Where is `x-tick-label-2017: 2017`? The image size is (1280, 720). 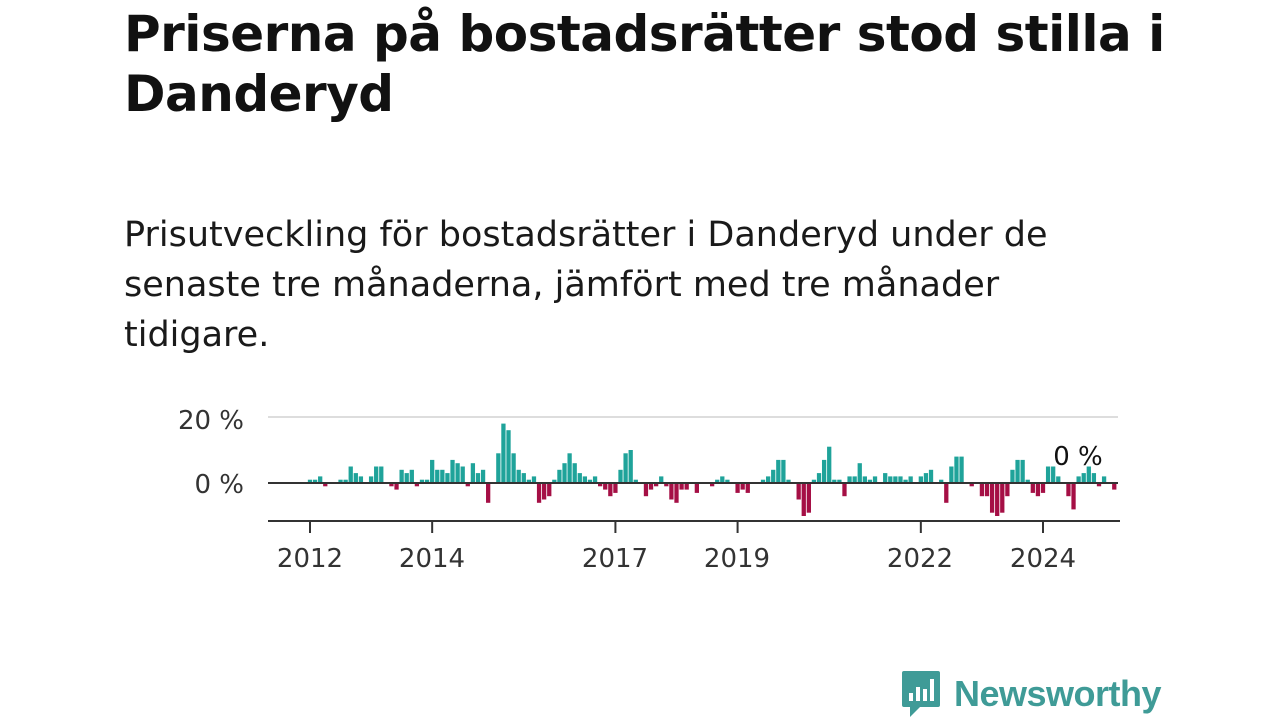
x-tick-label-2017: 2017 is located at coordinates (615, 559).